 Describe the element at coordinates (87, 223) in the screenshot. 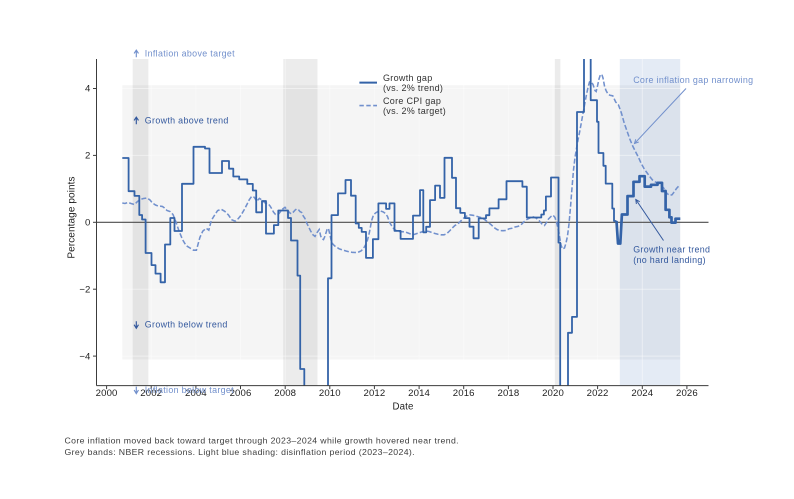

I see `svg-text: 0` at that location.